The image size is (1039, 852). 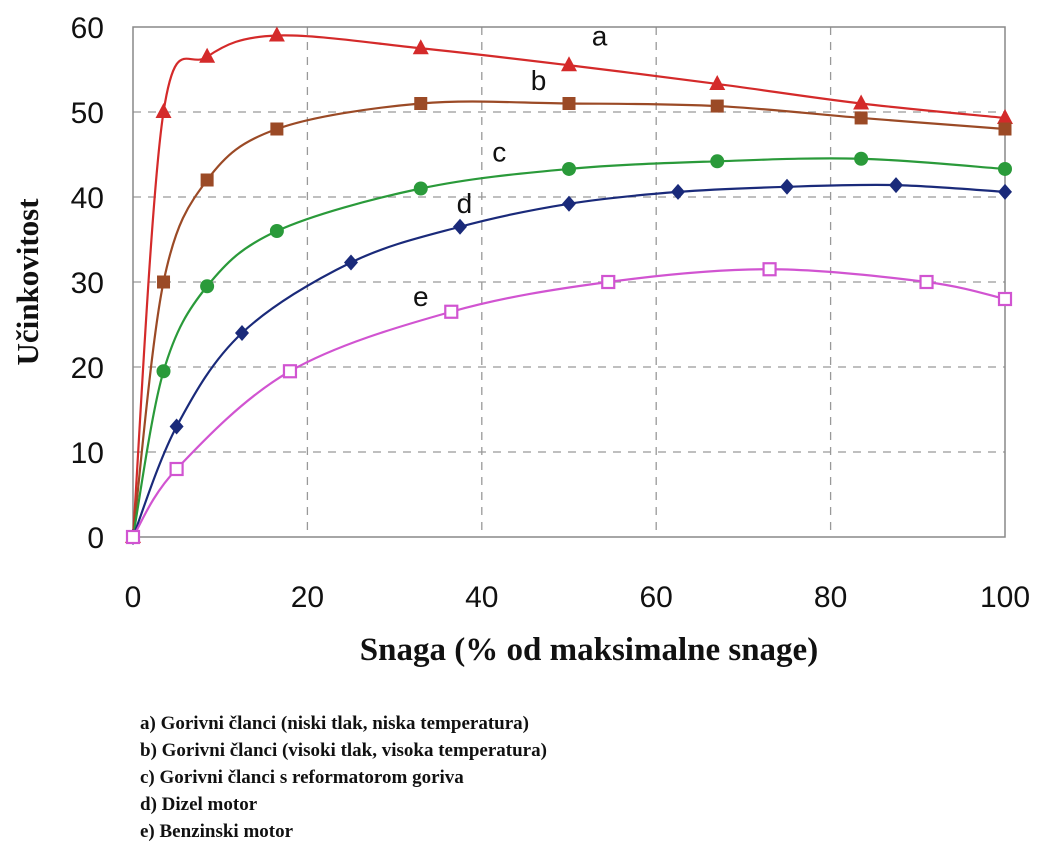 What do you see at coordinates (133, 597) in the screenshot?
I see `x-tick-label: 0` at bounding box center [133, 597].